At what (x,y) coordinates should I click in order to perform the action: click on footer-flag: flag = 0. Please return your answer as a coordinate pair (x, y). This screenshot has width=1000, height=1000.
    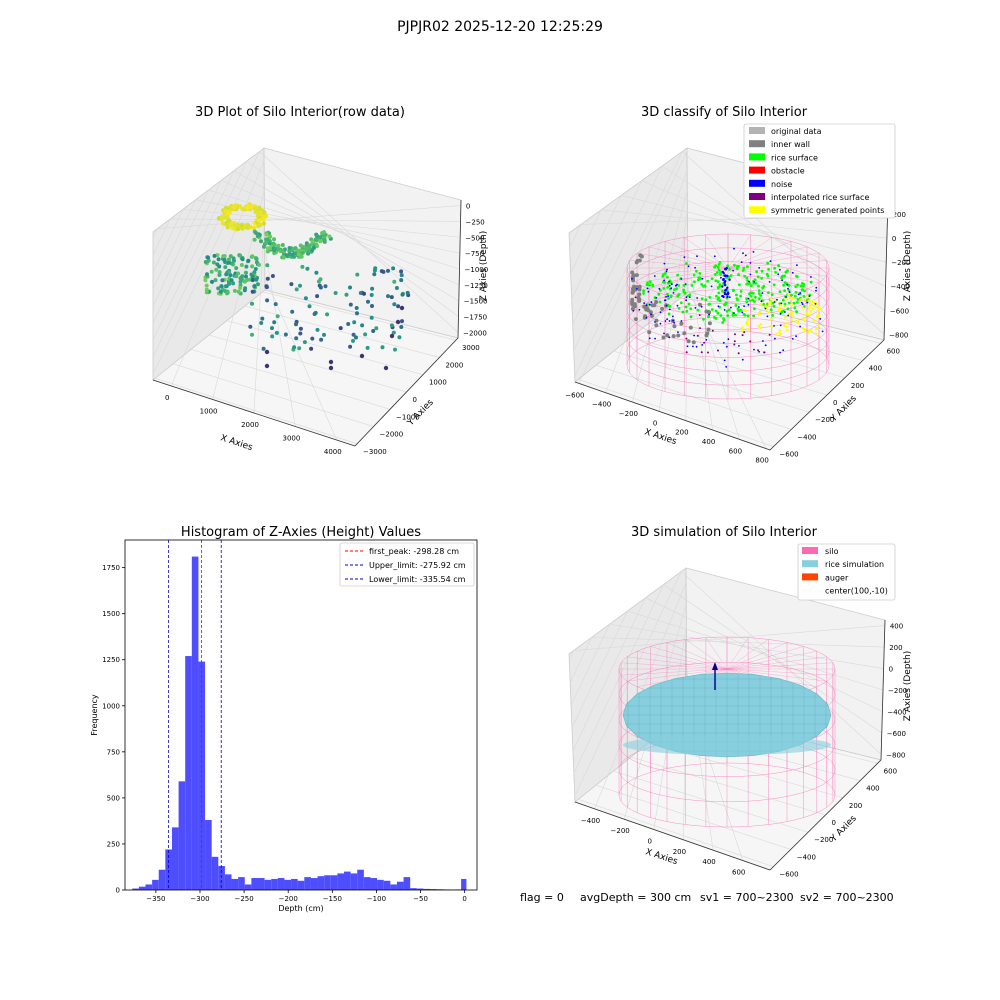
    Looking at the image, I should click on (542, 897).